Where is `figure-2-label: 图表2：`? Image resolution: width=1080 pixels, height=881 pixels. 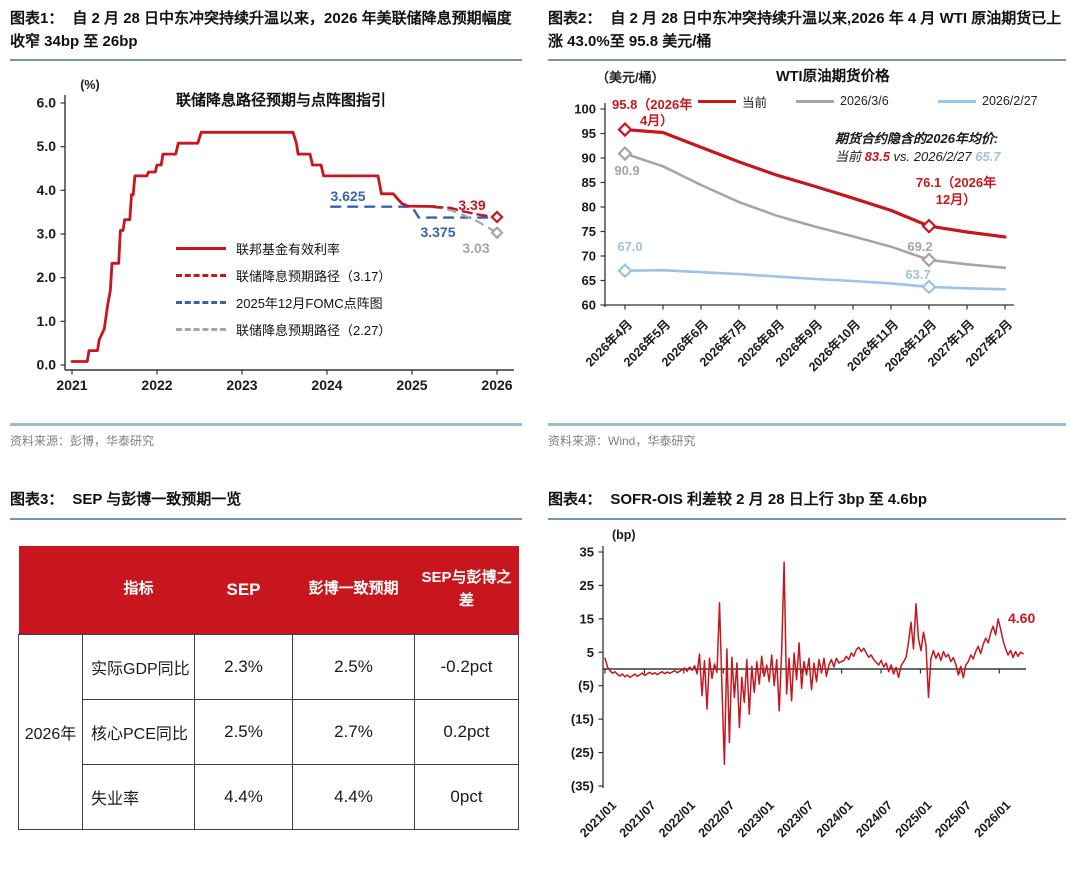
figure-2-label: 图表2： is located at coordinates (575, 18).